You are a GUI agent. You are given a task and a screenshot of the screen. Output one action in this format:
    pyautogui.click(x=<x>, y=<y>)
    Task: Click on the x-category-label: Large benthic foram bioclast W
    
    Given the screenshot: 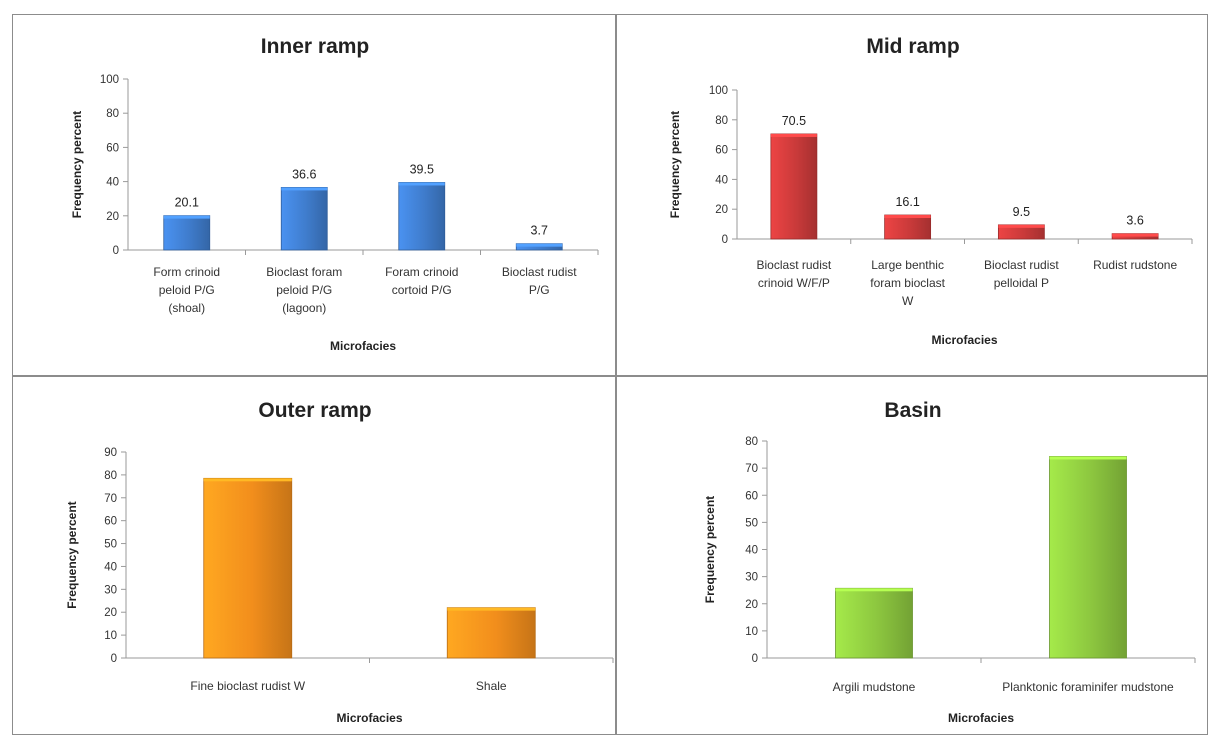 What is the action you would take?
    pyautogui.click(x=907, y=283)
    